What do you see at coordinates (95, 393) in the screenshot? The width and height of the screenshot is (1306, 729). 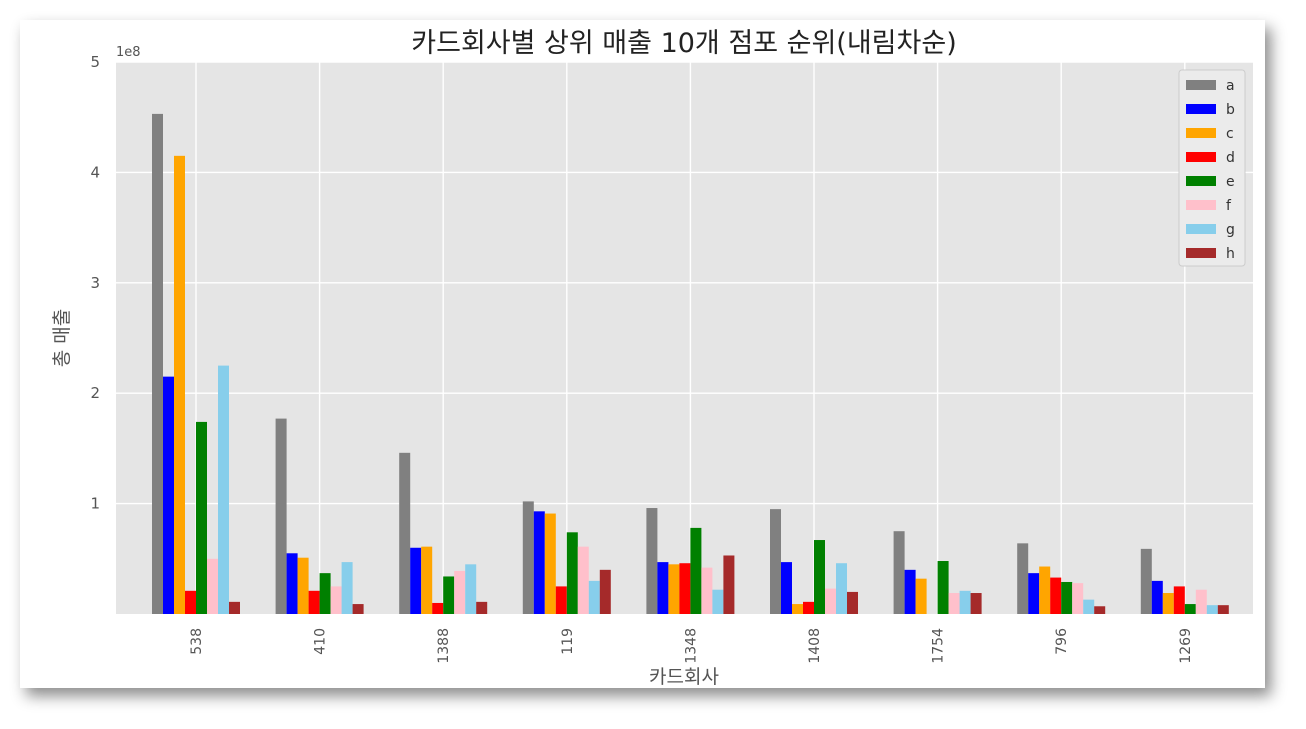 I see `y-tick-label: 2` at bounding box center [95, 393].